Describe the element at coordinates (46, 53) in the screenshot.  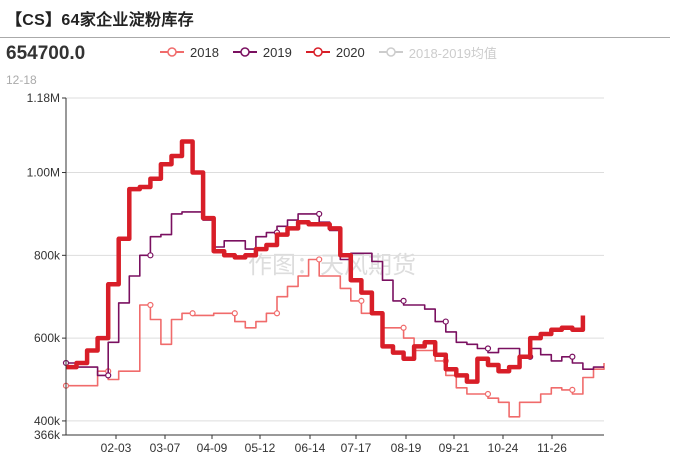
I see `latest-value: 654700.0` at that location.